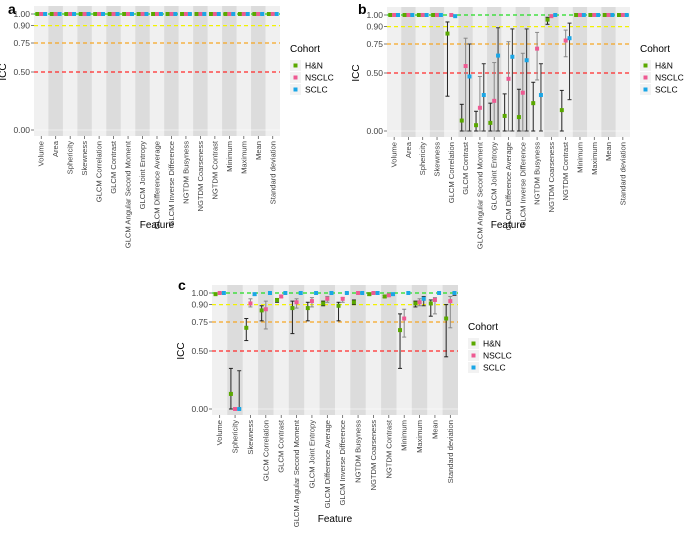 This screenshot has height=535, width=684. Describe the element at coordinates (434, 429) in the screenshot. I see `x-tick-label: Mean` at that location.